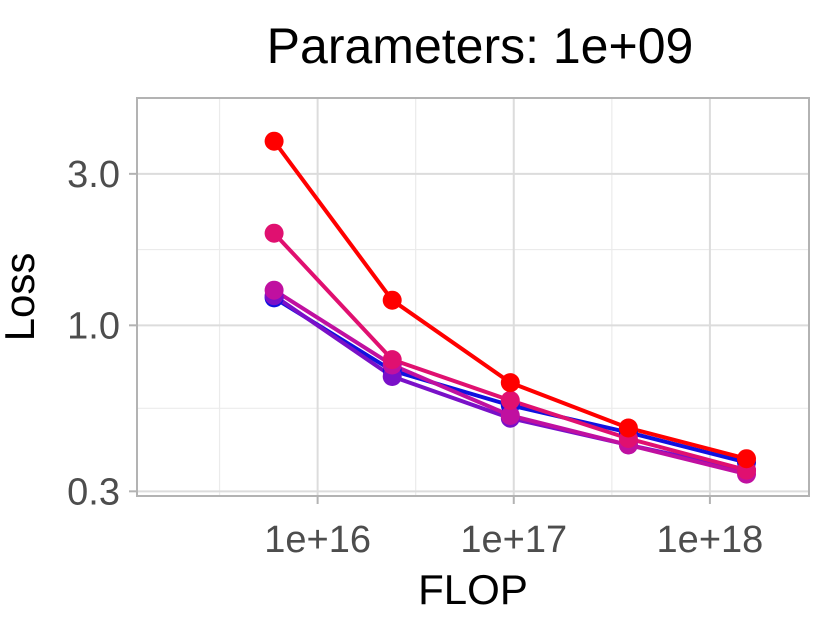 The image size is (830, 621). What do you see at coordinates (513, 540) in the screenshot?
I see `x-tick-label: 1e+17` at bounding box center [513, 540].